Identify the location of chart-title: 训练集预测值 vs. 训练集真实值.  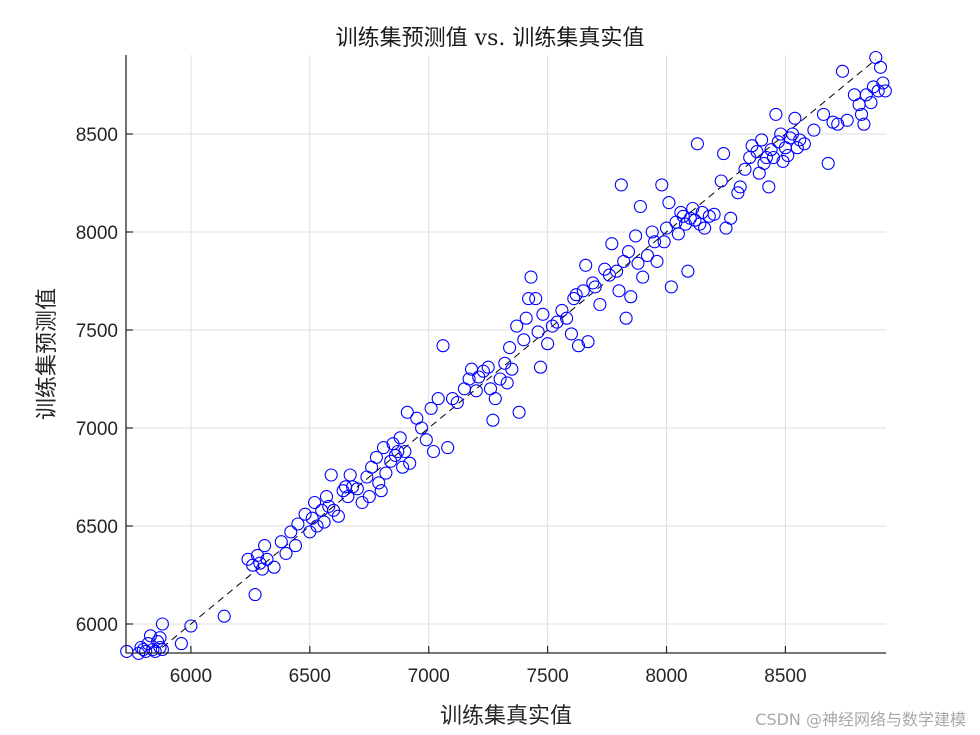
(490, 38).